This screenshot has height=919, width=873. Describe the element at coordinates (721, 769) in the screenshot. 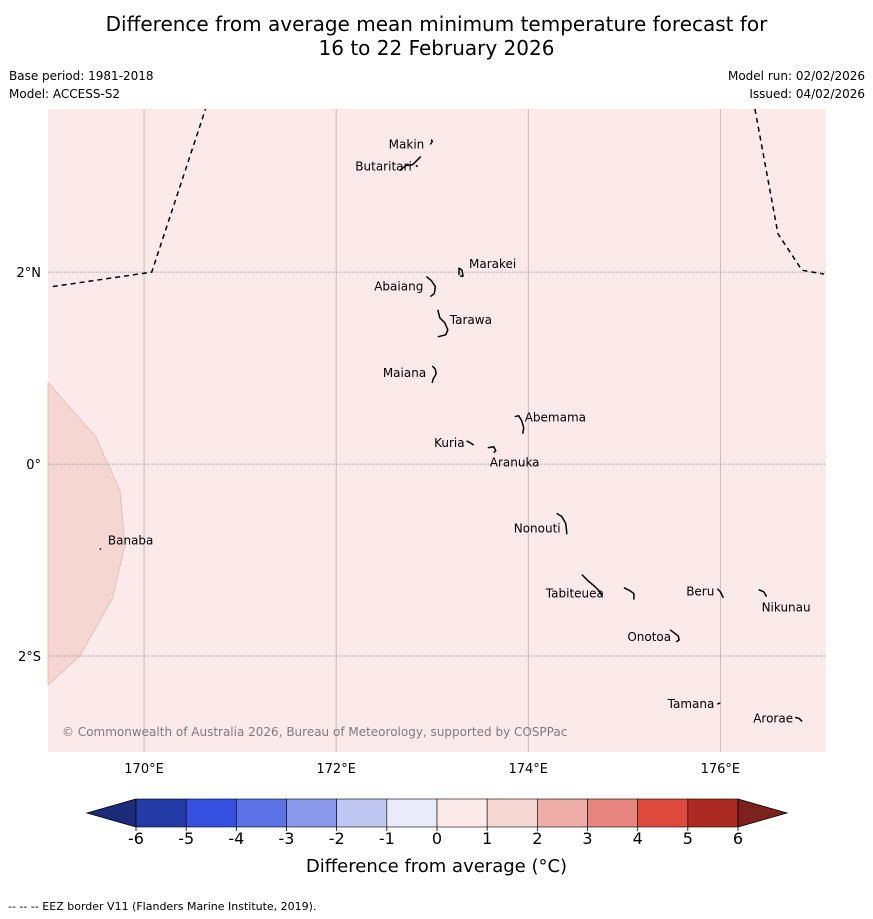

I see `lon-tick-label: 176°E` at that location.